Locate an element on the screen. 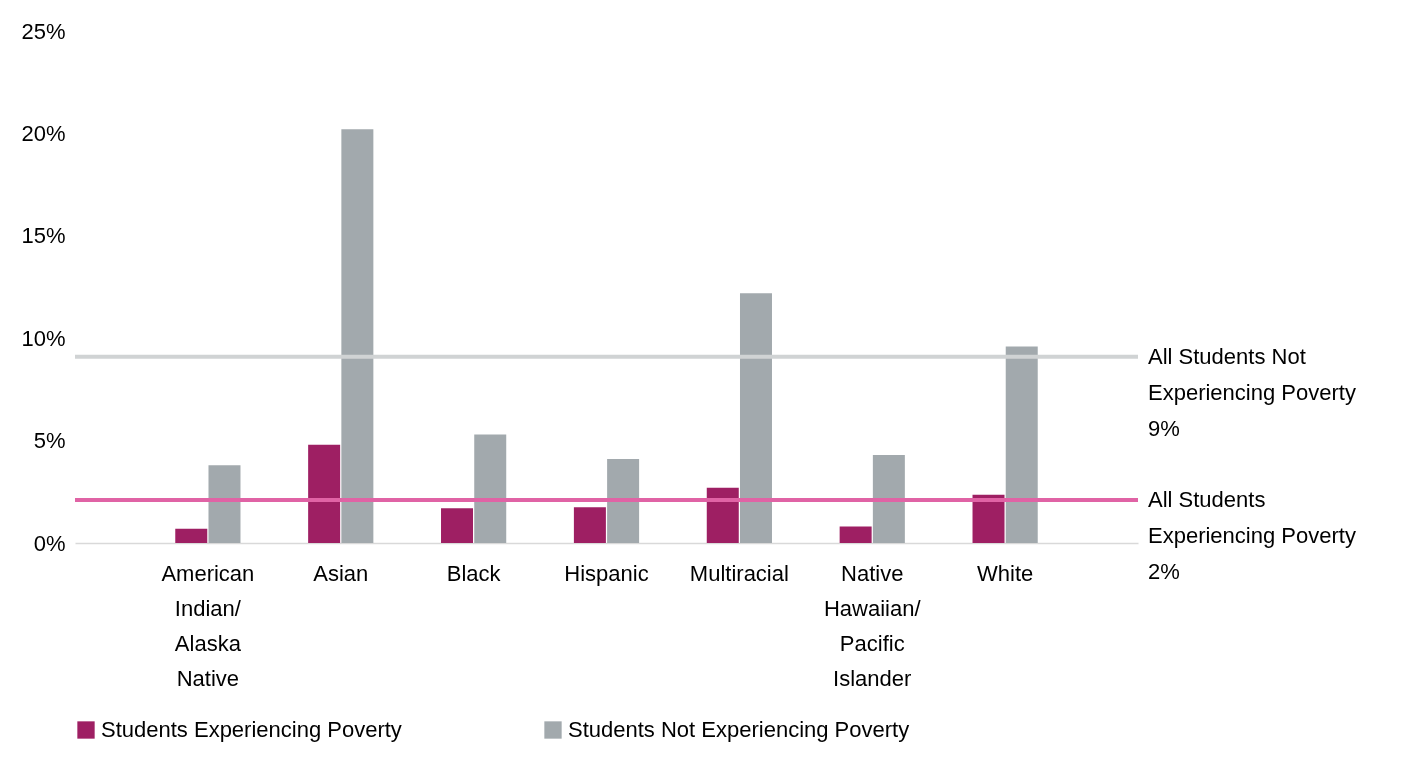 The width and height of the screenshot is (1403, 757). ref-line-label: All Students Not Experiencing Poverty 9% is located at coordinates (1252, 392).